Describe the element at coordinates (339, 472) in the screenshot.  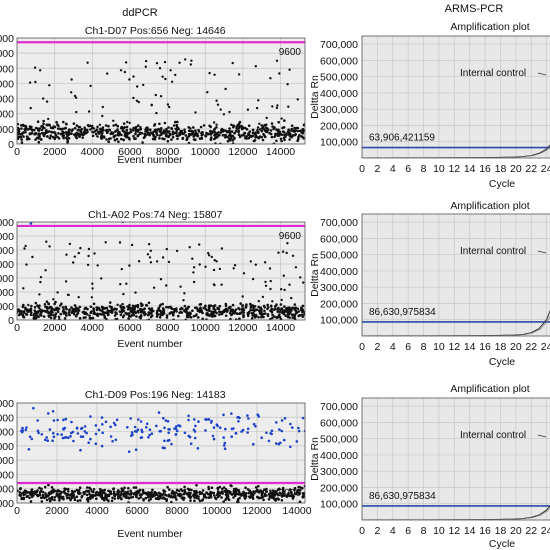
I see `y-tick-label: 300,000` at that location.